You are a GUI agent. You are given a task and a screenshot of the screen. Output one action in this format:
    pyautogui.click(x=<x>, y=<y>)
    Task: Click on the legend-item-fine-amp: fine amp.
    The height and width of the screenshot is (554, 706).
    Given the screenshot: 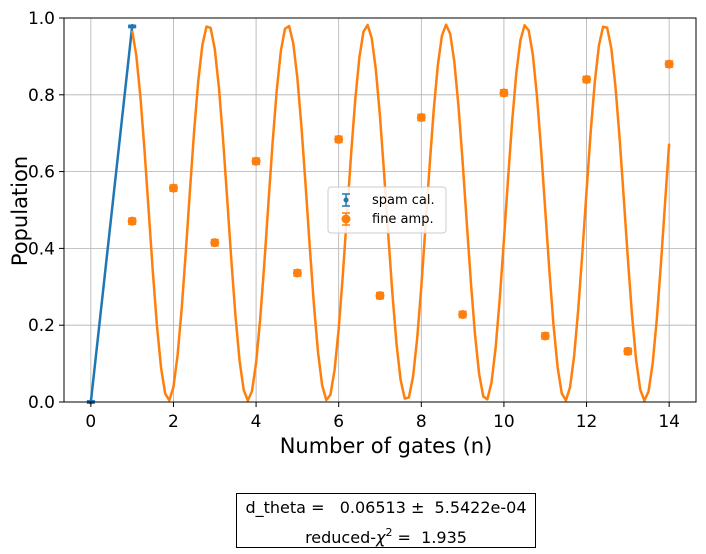 What is the action you would take?
    pyautogui.click(x=387, y=219)
    